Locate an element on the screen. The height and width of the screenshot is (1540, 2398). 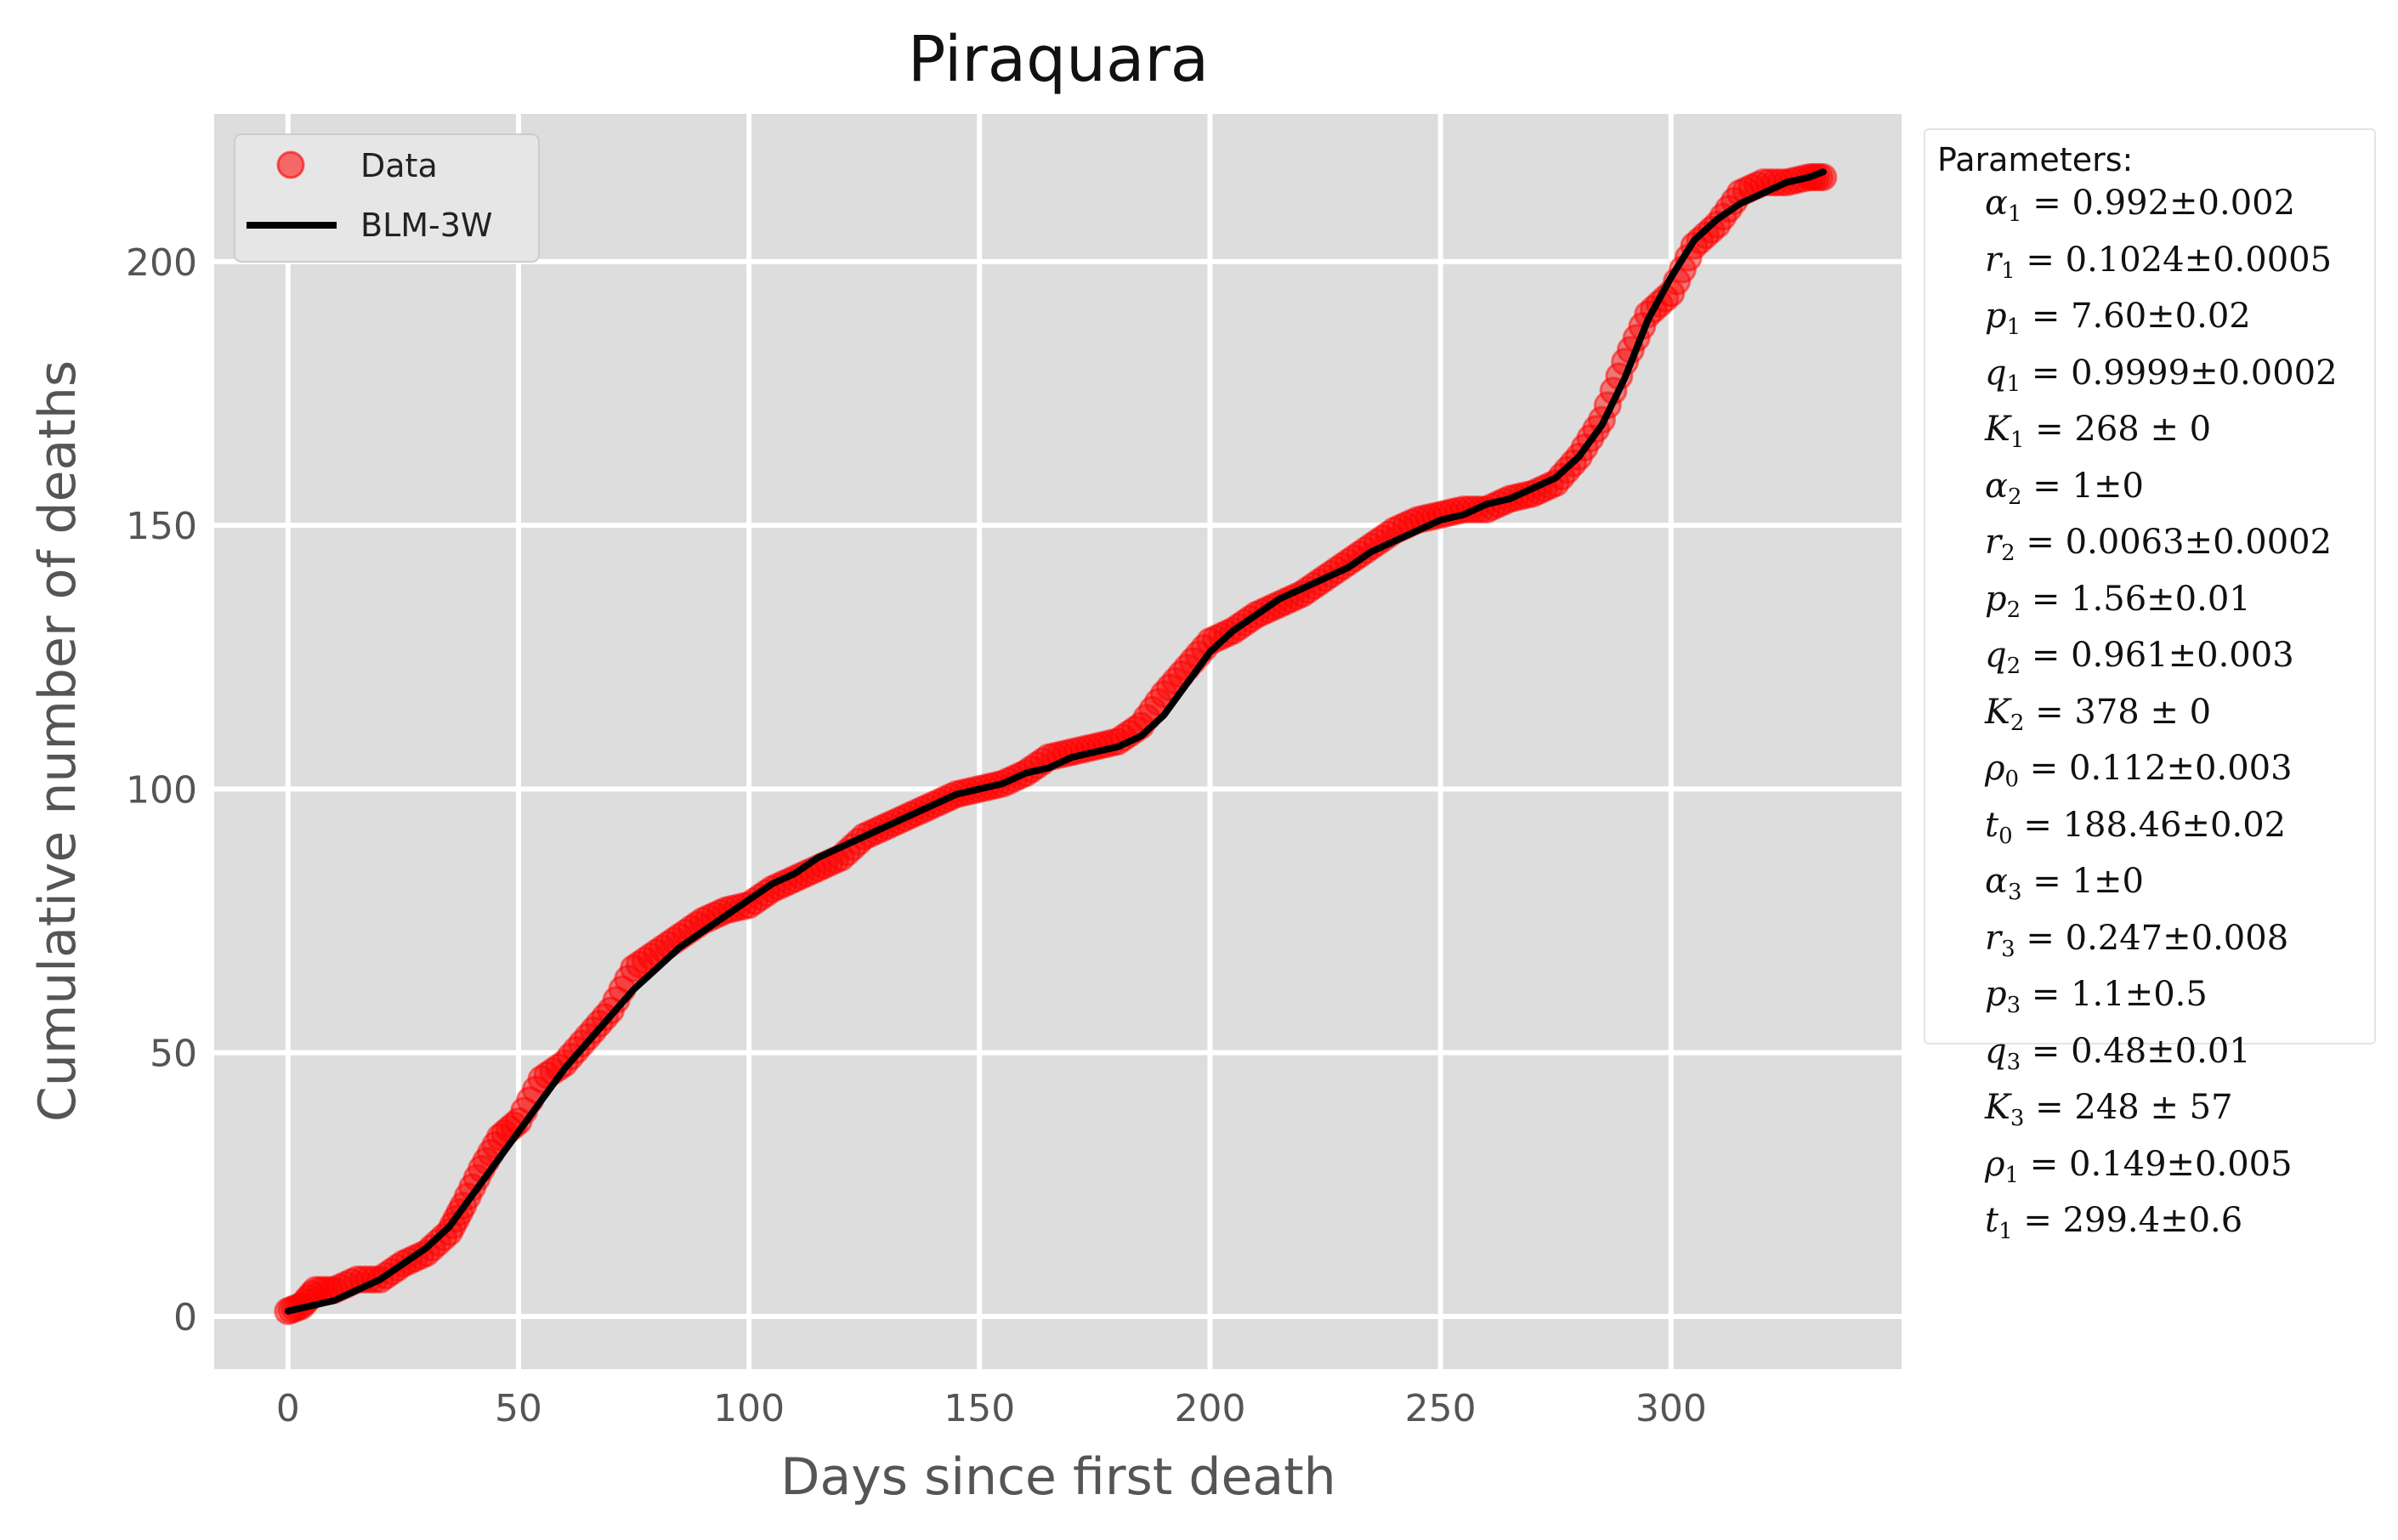
legend-box is located at coordinates (387, 198).